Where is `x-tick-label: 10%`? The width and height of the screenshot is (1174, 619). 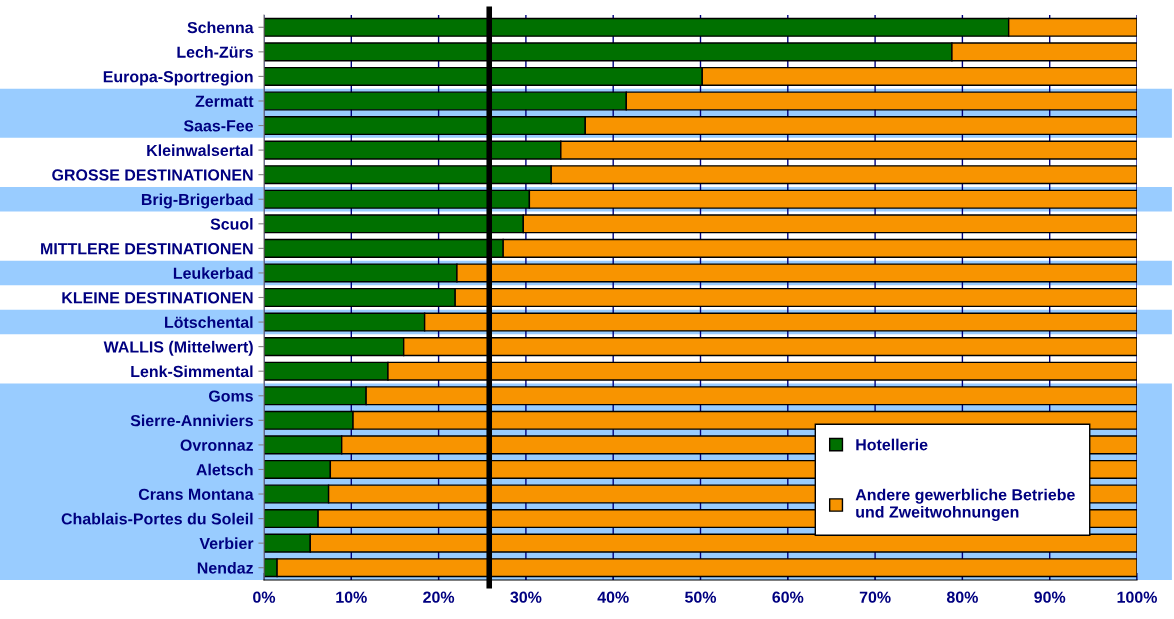
x-tick-label: 10% is located at coordinates (351, 597).